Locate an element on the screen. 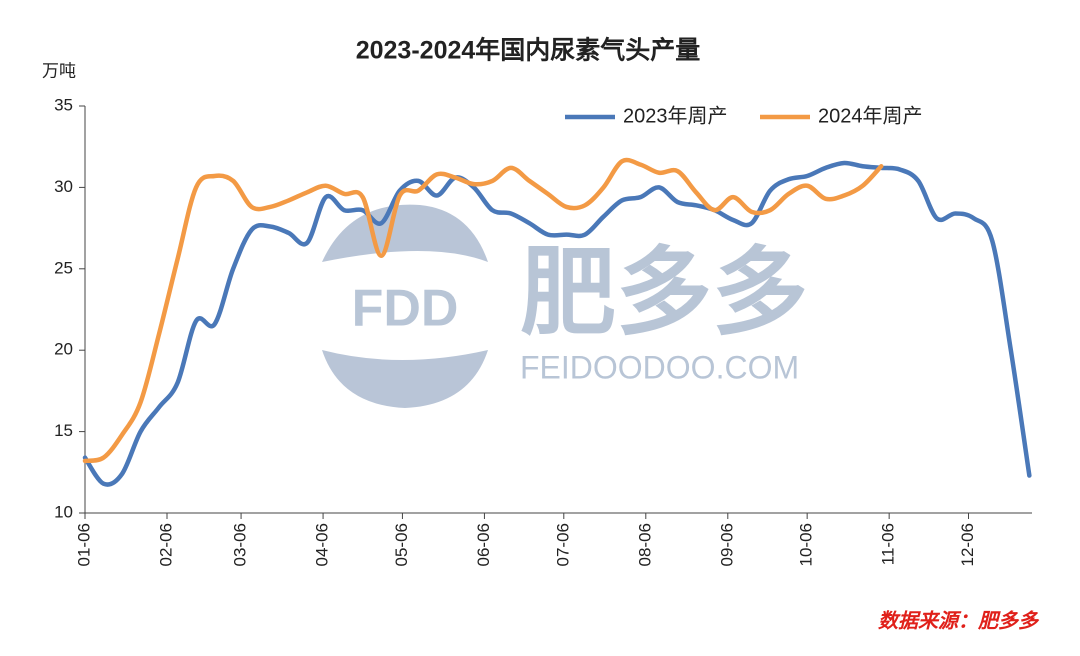 The width and height of the screenshot is (1080, 656). y-tick-label: 30 is located at coordinates (63, 186).